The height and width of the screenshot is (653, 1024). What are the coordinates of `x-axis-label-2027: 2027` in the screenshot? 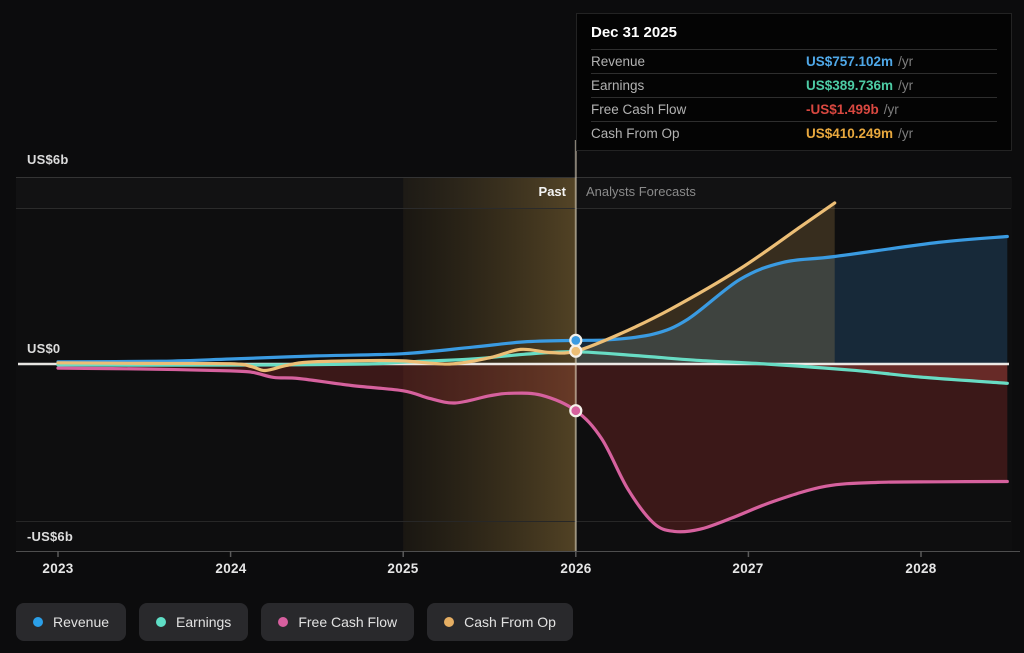 It's located at (748, 568).